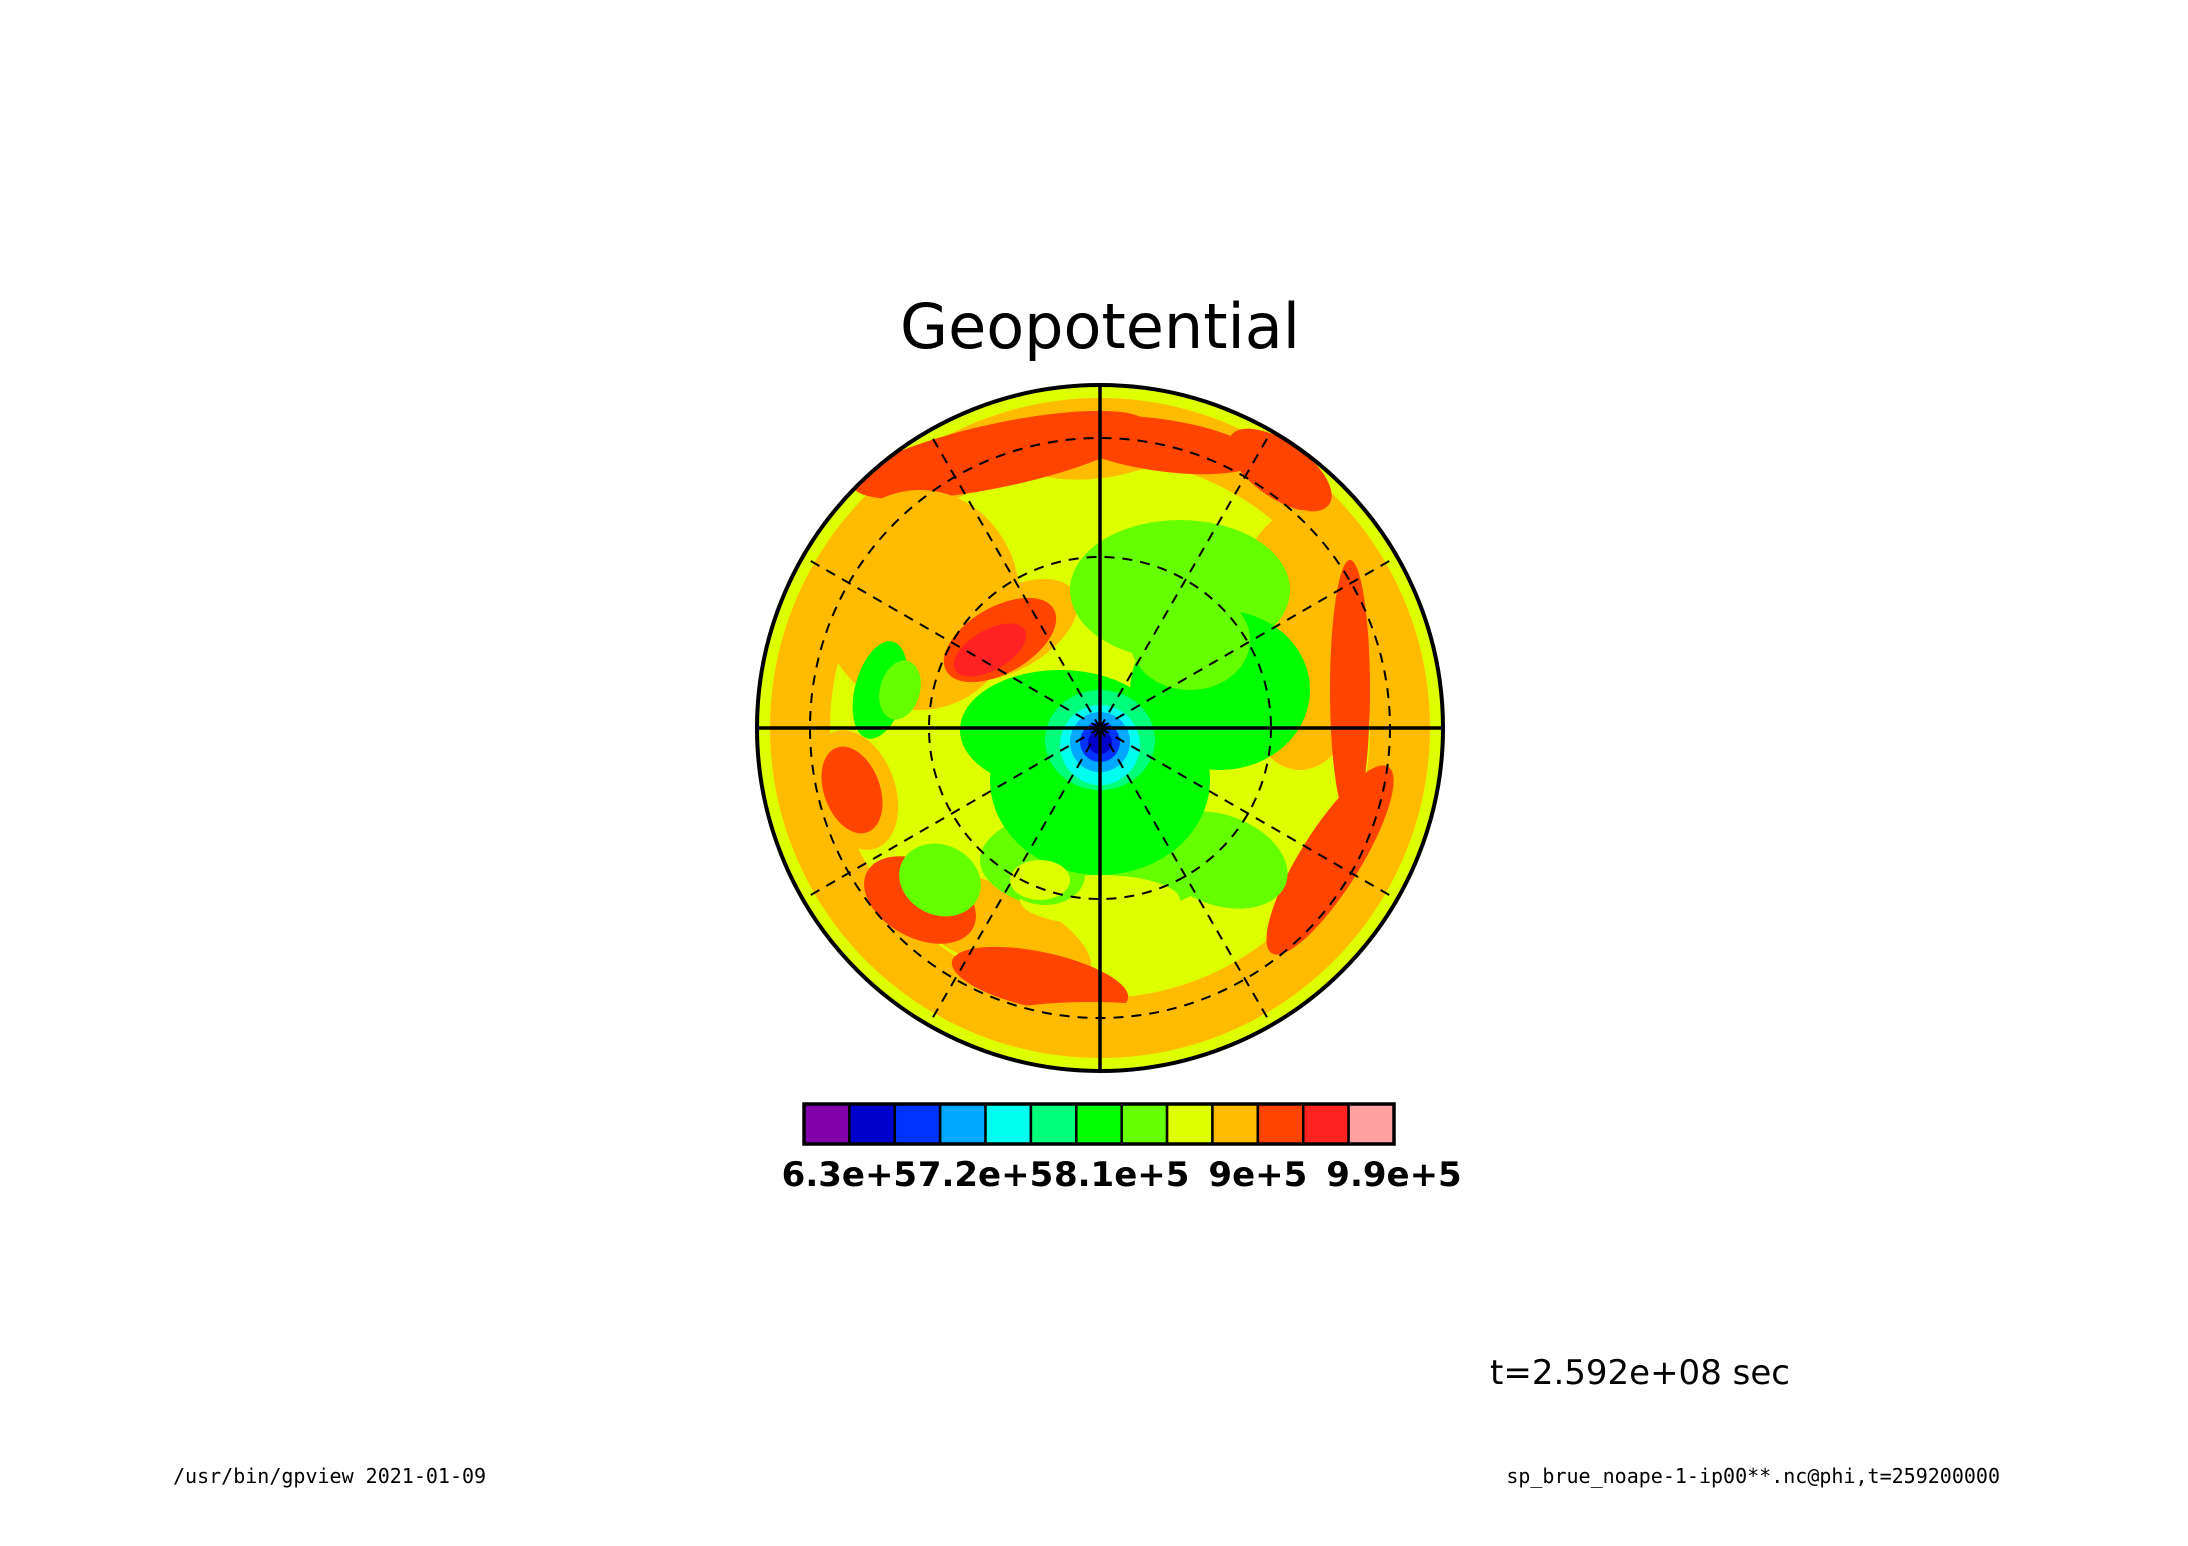  I want to click on map-axes, so click(1100, 728).